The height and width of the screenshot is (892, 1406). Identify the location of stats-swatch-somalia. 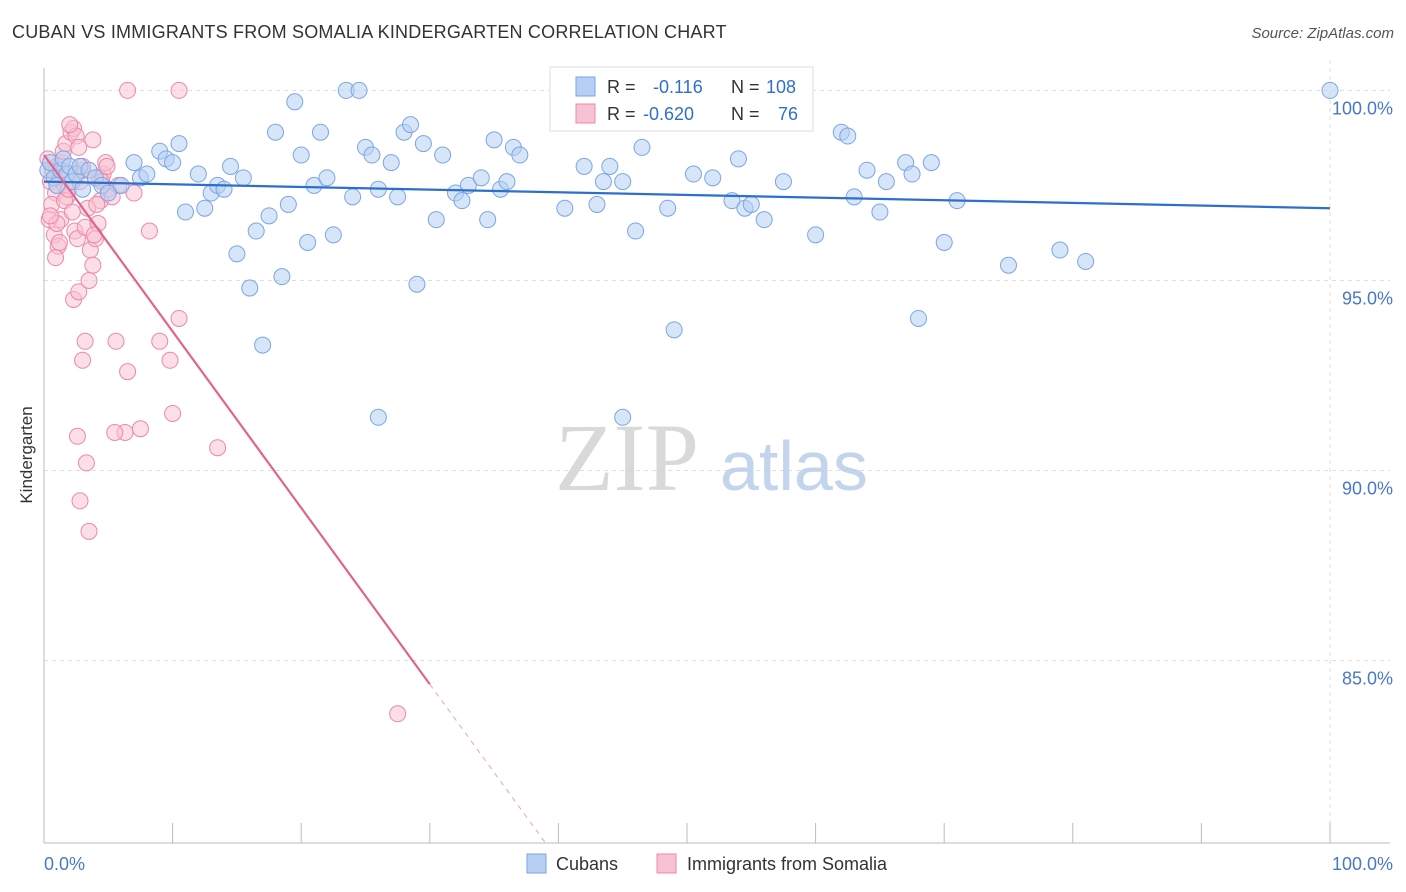
(585, 113).